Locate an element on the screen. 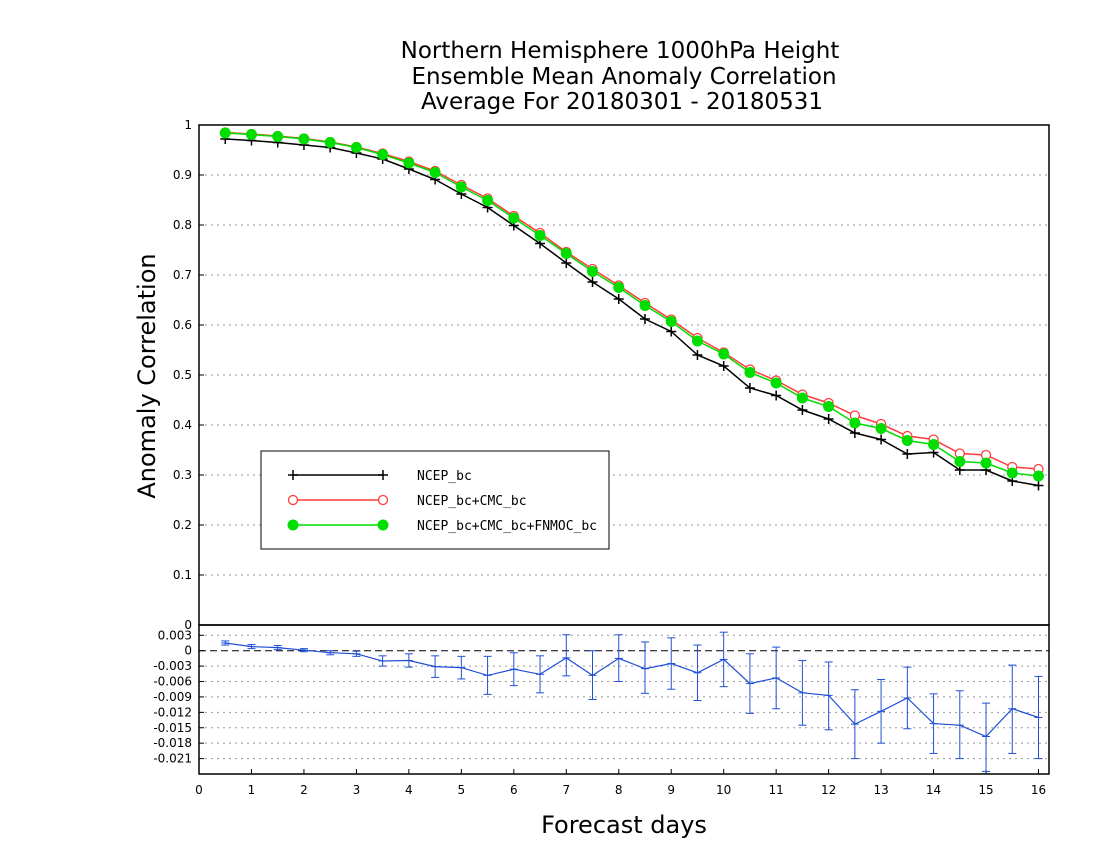  y-tick-label: -0.003 is located at coordinates (172, 666).